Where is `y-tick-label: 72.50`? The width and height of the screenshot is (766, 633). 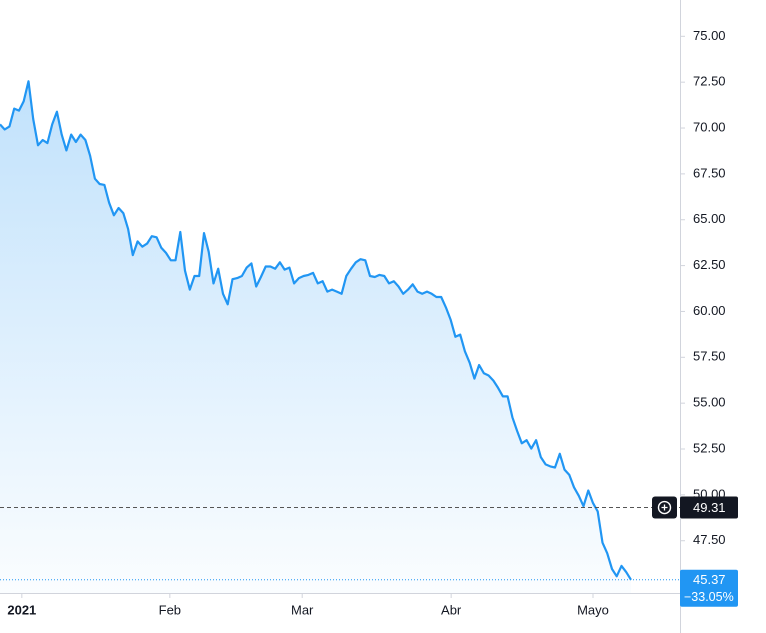
y-tick-label: 72.50 is located at coordinates (709, 81).